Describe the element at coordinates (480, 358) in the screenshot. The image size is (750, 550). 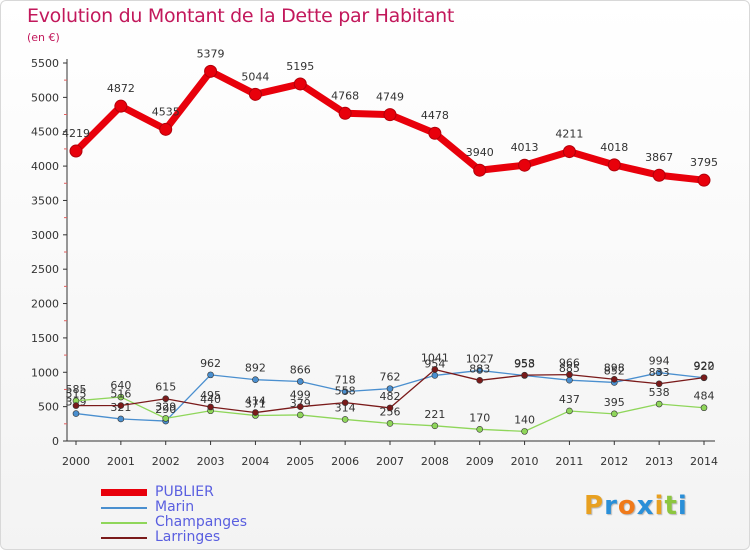
I see `data-label-marin: 1027` at that location.